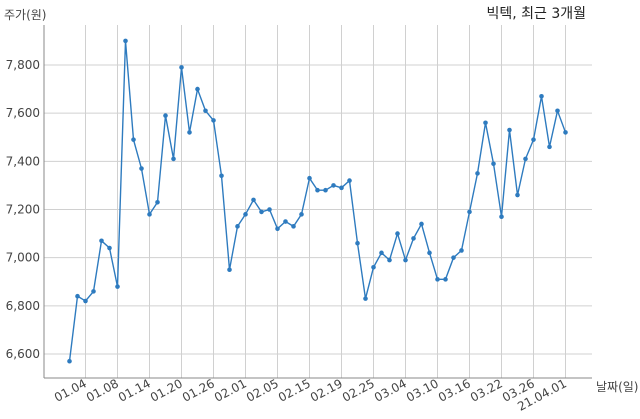 The image size is (640, 419). Describe the element at coordinates (23, 65) in the screenshot. I see `y-tick-label: 7,800` at that location.